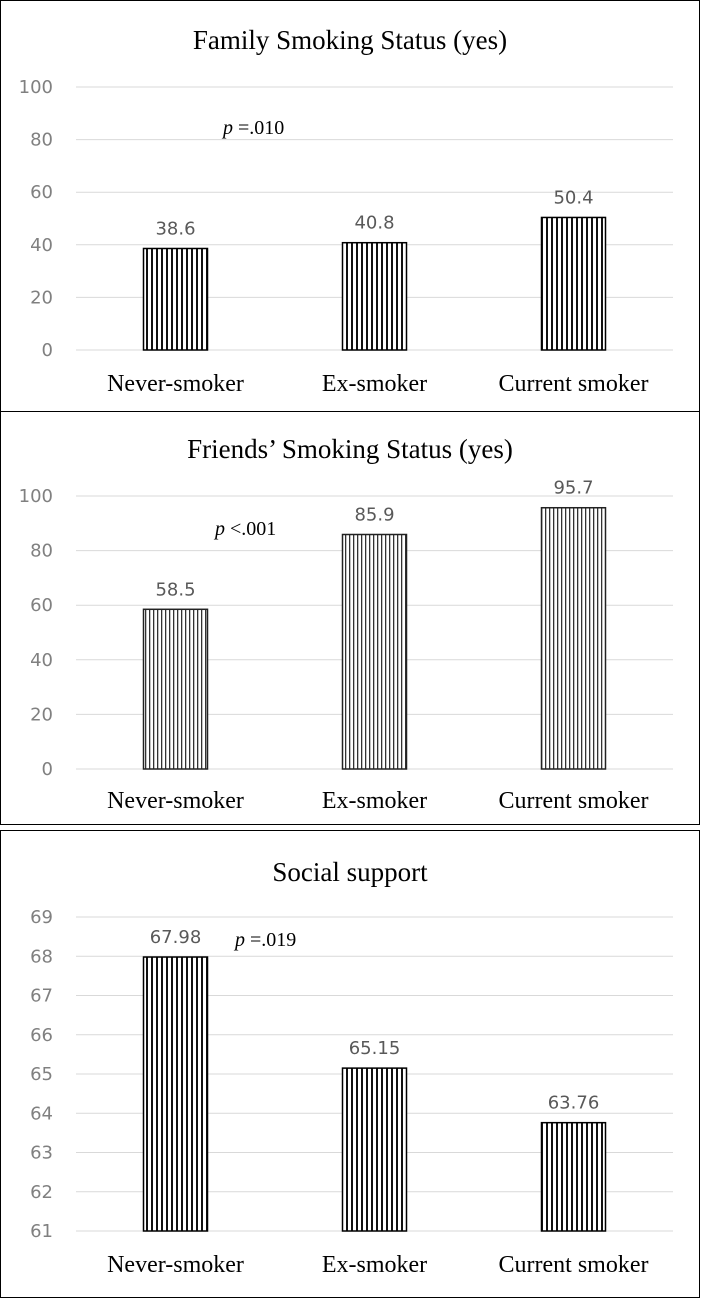 The image size is (702, 1305). Describe the element at coordinates (270, 940) in the screenshot. I see `p-value: =.019` at that location.